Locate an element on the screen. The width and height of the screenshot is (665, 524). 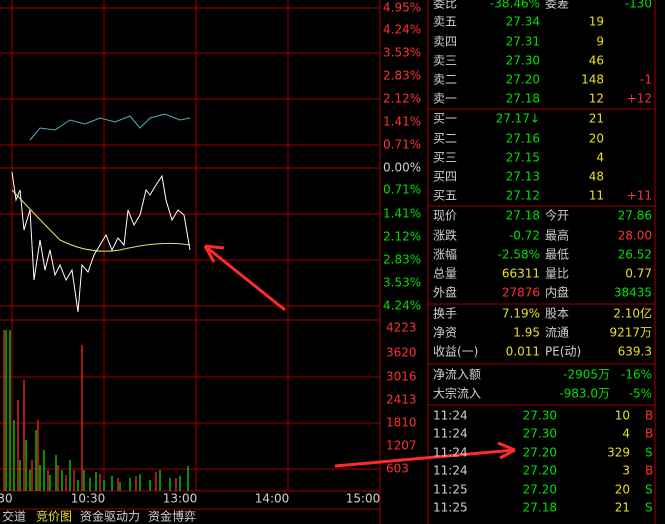
order-book-cell: 27.15 is located at coordinates (523, 158).